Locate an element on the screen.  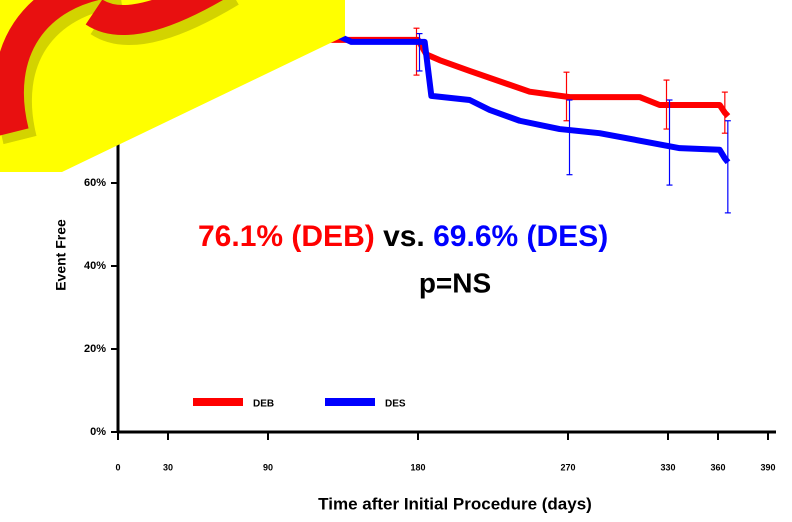
y-axis-title: Event Free is located at coordinates (61, 255).